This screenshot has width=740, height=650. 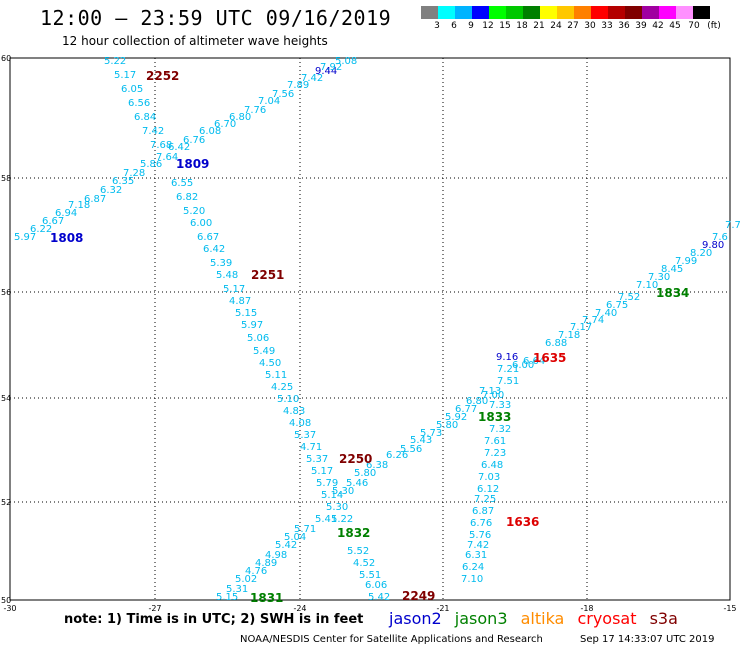 I want to click on pass-time-label: 2249, so click(x=418, y=596).